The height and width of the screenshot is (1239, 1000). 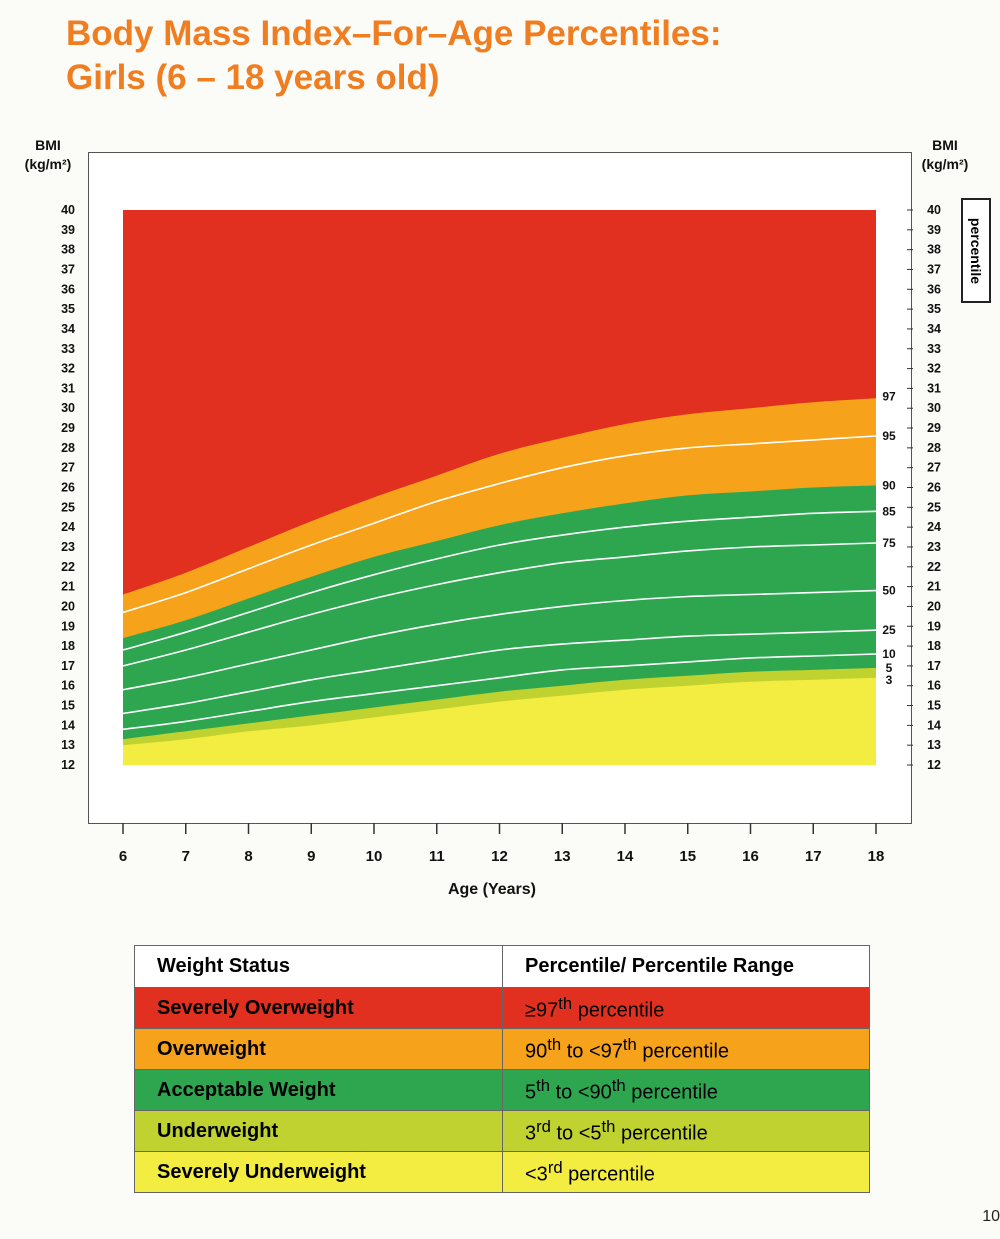 I want to click on y-unit-bottom-right: (kg/m²), so click(x=945, y=164).